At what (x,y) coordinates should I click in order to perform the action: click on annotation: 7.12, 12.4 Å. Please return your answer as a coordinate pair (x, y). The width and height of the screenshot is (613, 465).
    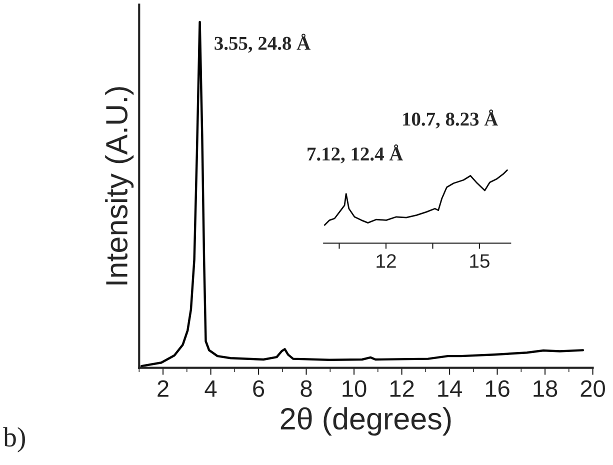
    Looking at the image, I should click on (356, 154).